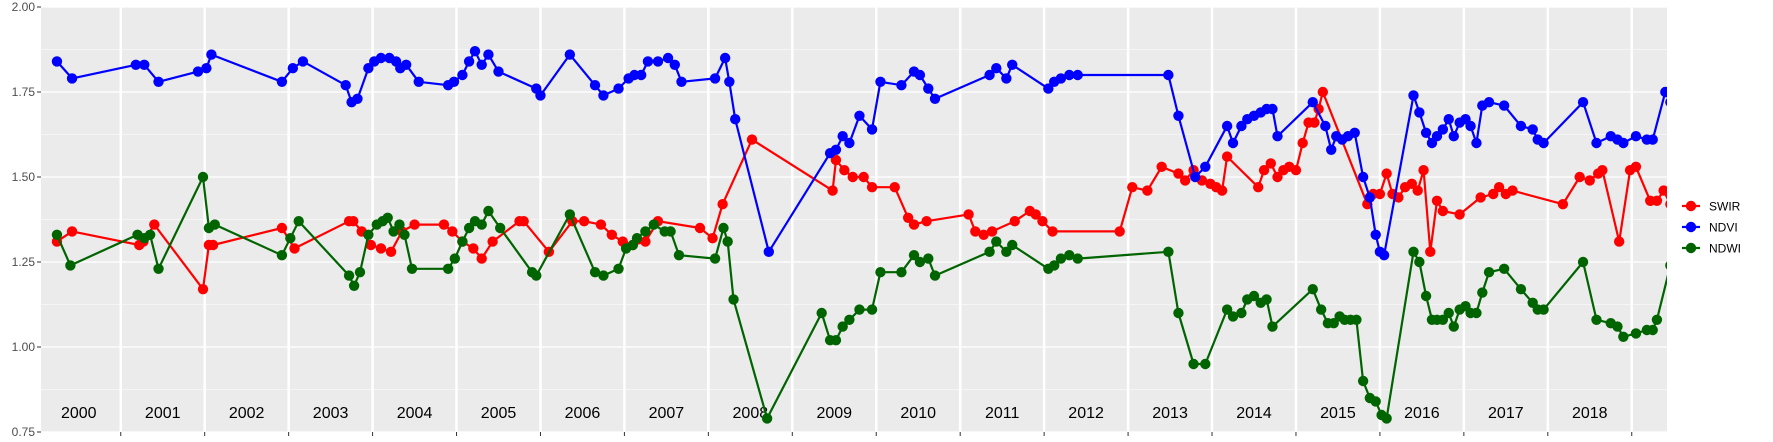 This screenshot has height=442, width=1773. I want to click on year-label: 2007, so click(667, 413).